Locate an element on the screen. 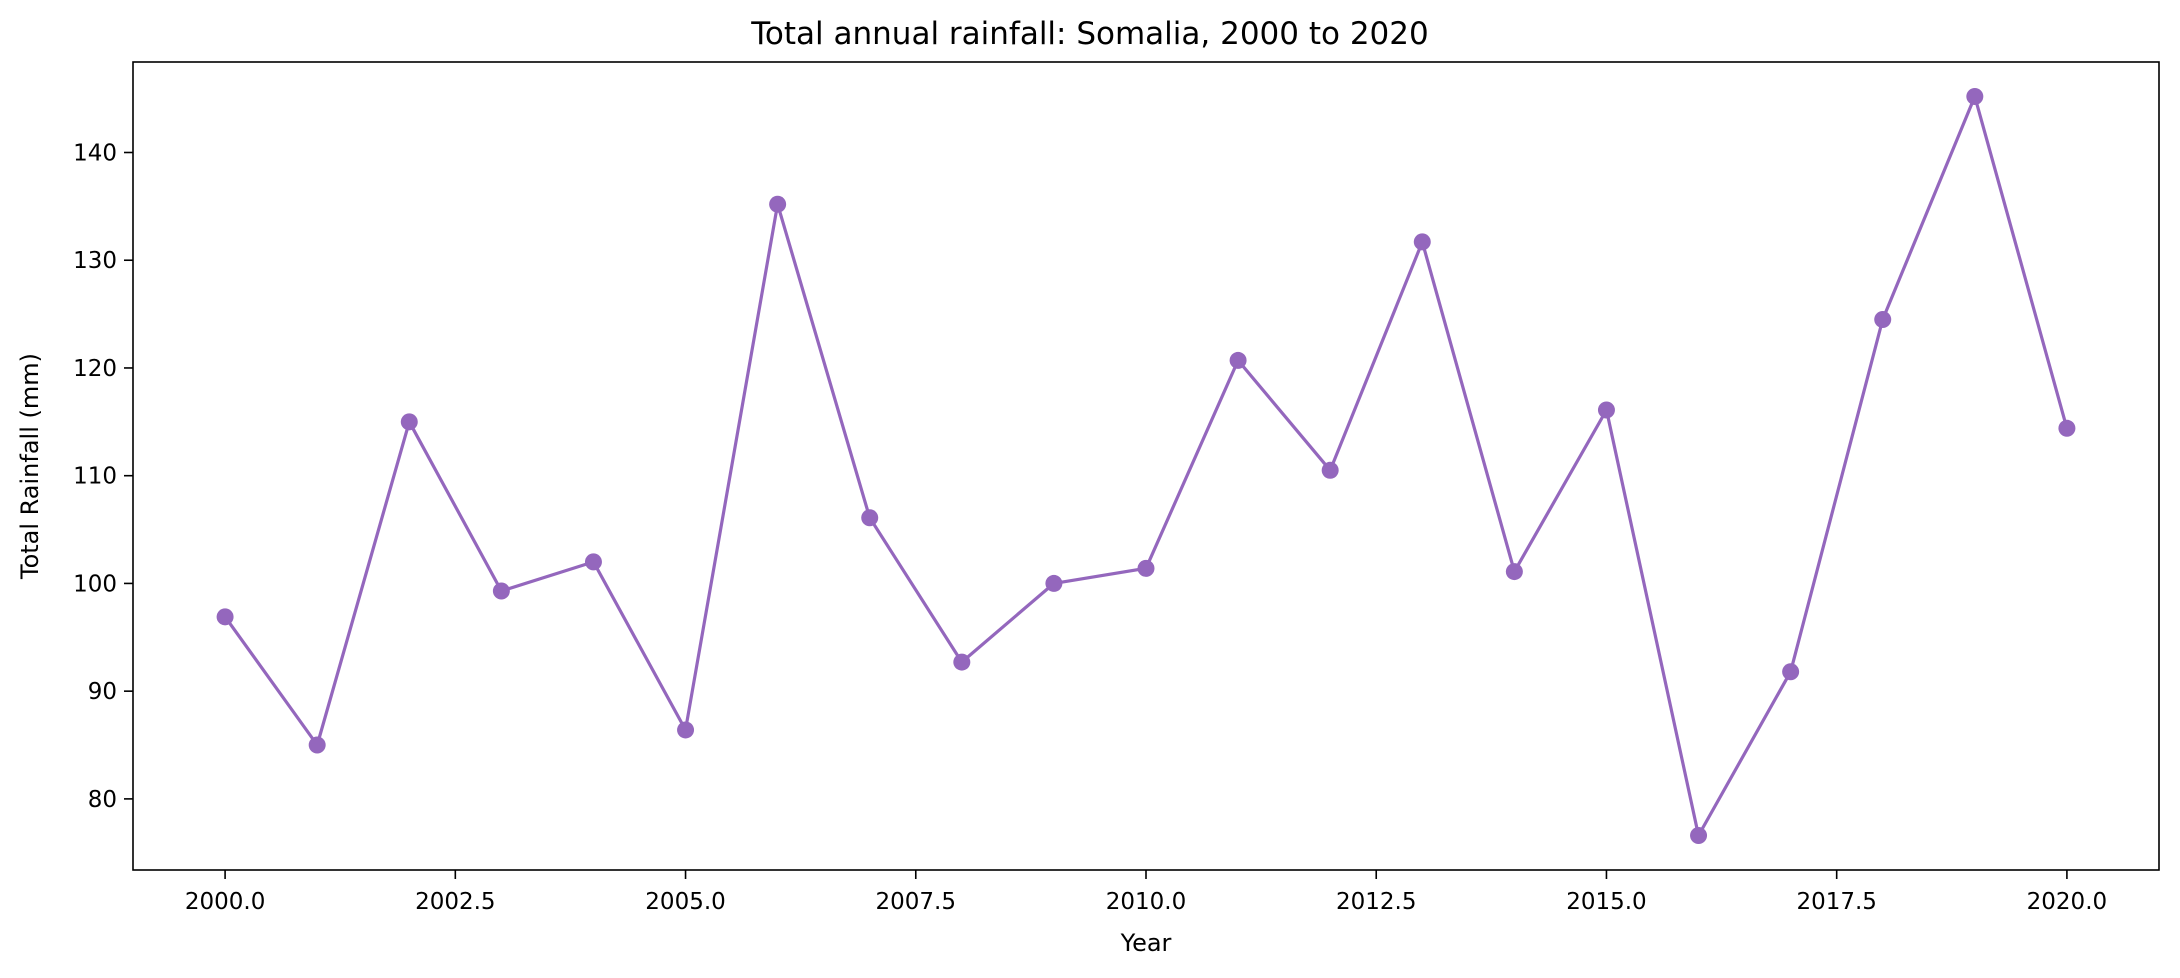 The image size is (2180, 978). y-tick-label: 120 is located at coordinates (95, 369).